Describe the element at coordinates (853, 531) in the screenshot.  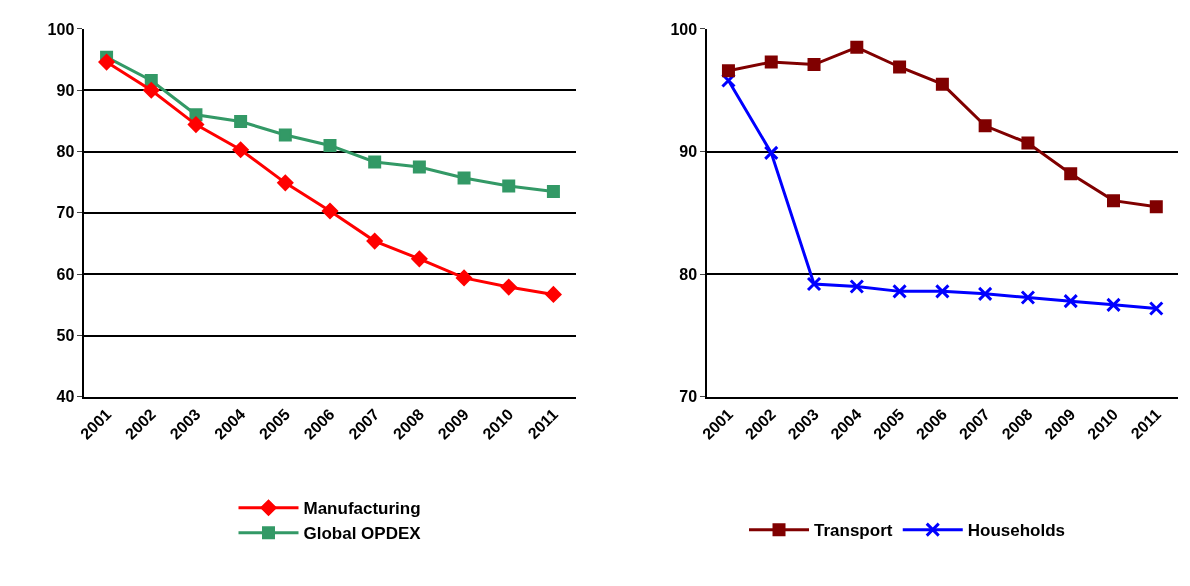
I see `legend-label: Transport` at that location.